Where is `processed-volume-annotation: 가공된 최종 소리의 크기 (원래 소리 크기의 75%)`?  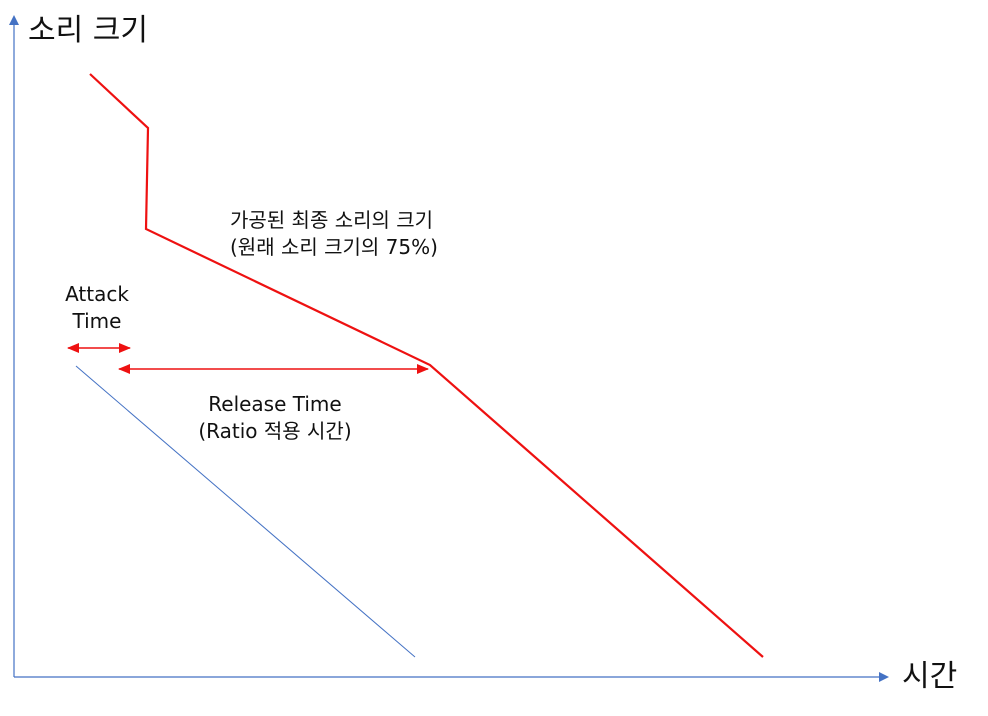
processed-volume-annotation: 가공된 최종 소리의 크기 (원래 소리 크기의 75%) is located at coordinates (334, 234).